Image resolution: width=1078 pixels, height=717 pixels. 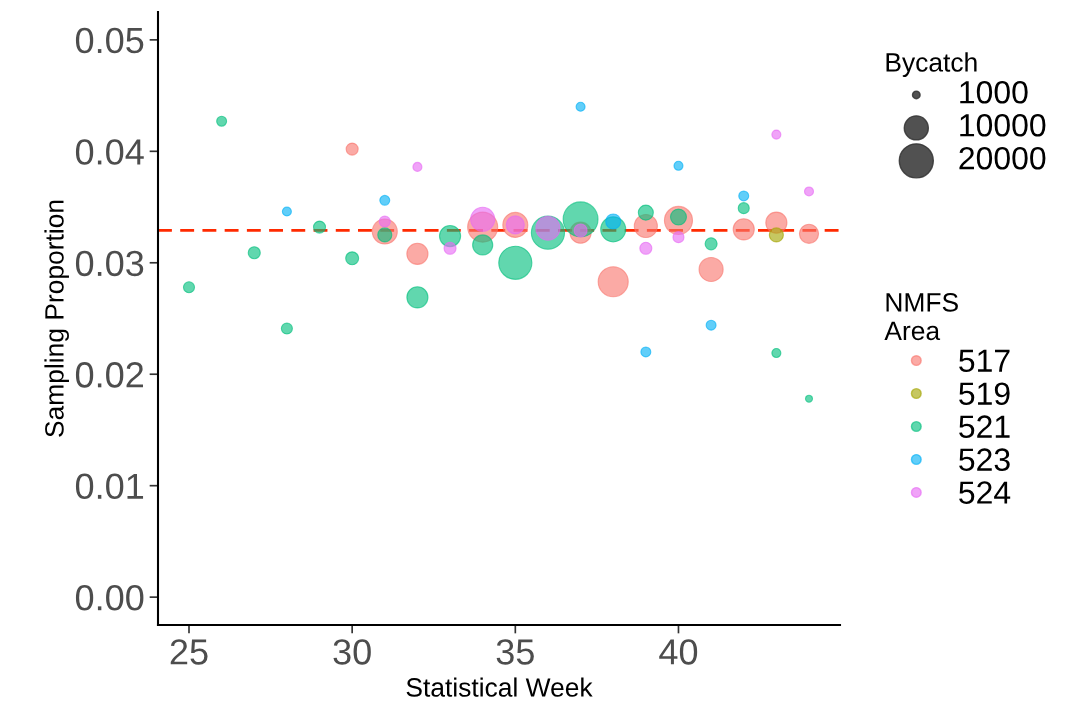 What do you see at coordinates (984, 361) in the screenshot?
I see `legend-label: 517` at bounding box center [984, 361].